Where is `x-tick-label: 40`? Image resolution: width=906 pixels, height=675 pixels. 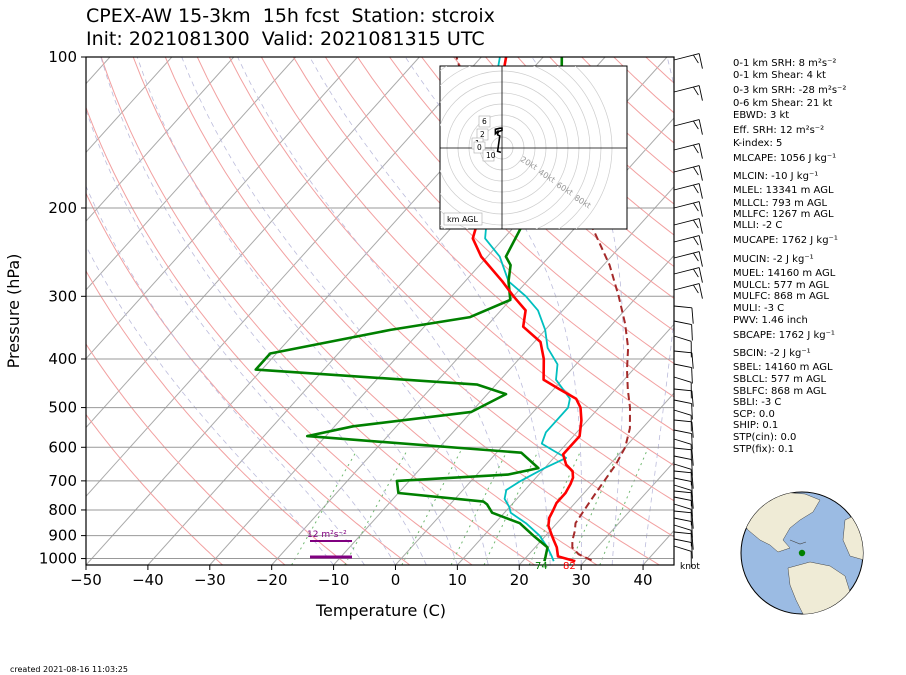
x-tick-label: 40 is located at coordinates (643, 580).